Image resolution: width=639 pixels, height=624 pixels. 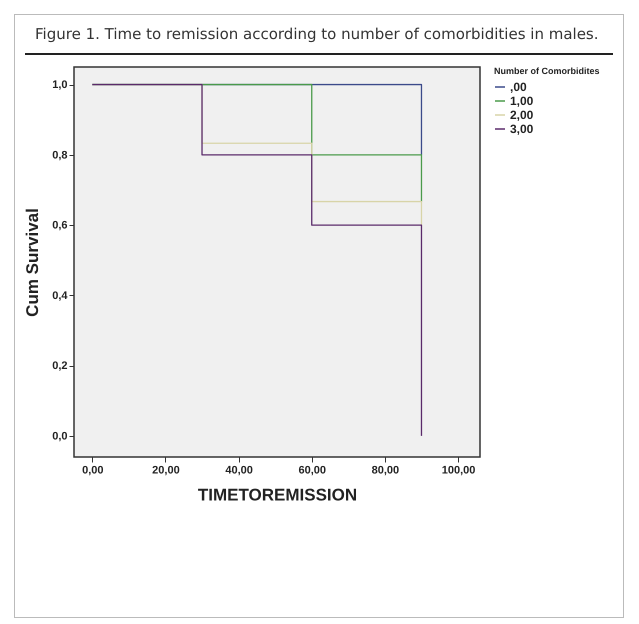 I want to click on y-axis-title: Cum Survival, so click(x=32, y=262).